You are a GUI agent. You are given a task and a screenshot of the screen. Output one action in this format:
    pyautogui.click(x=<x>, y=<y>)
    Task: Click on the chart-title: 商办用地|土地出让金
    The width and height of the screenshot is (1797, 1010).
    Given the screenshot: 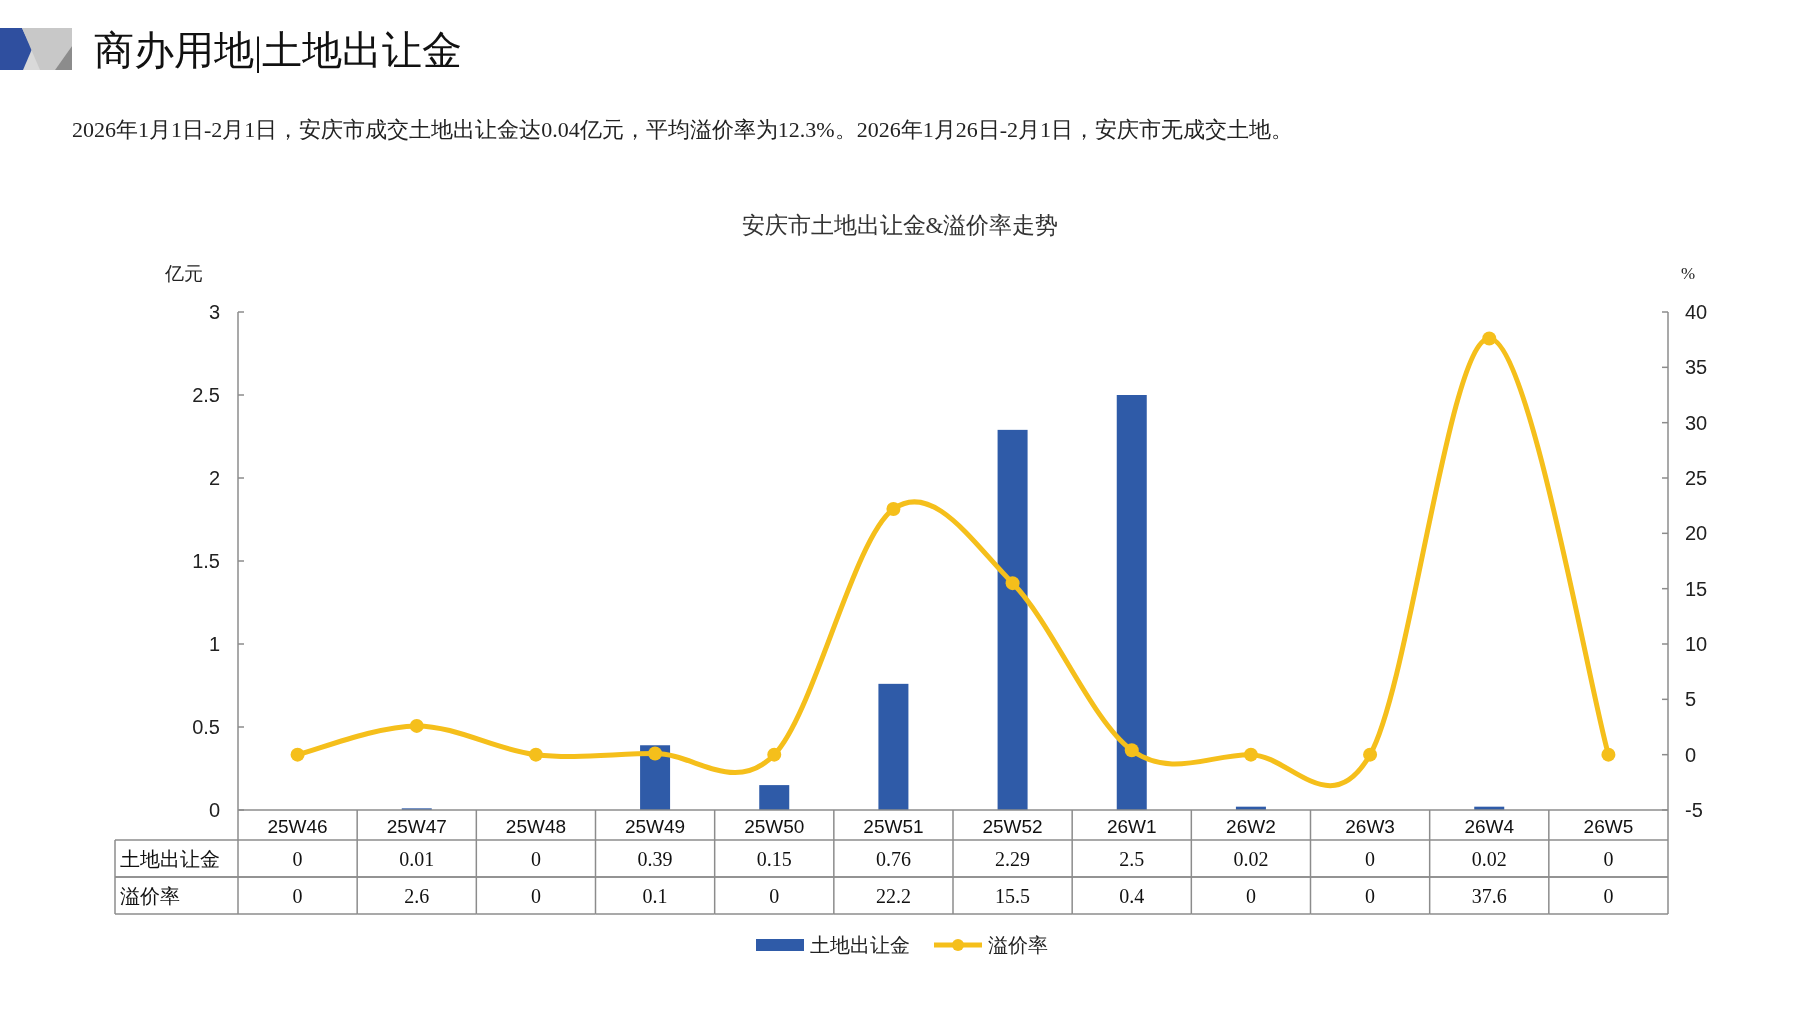 What is the action you would take?
    pyautogui.click(x=278, y=50)
    